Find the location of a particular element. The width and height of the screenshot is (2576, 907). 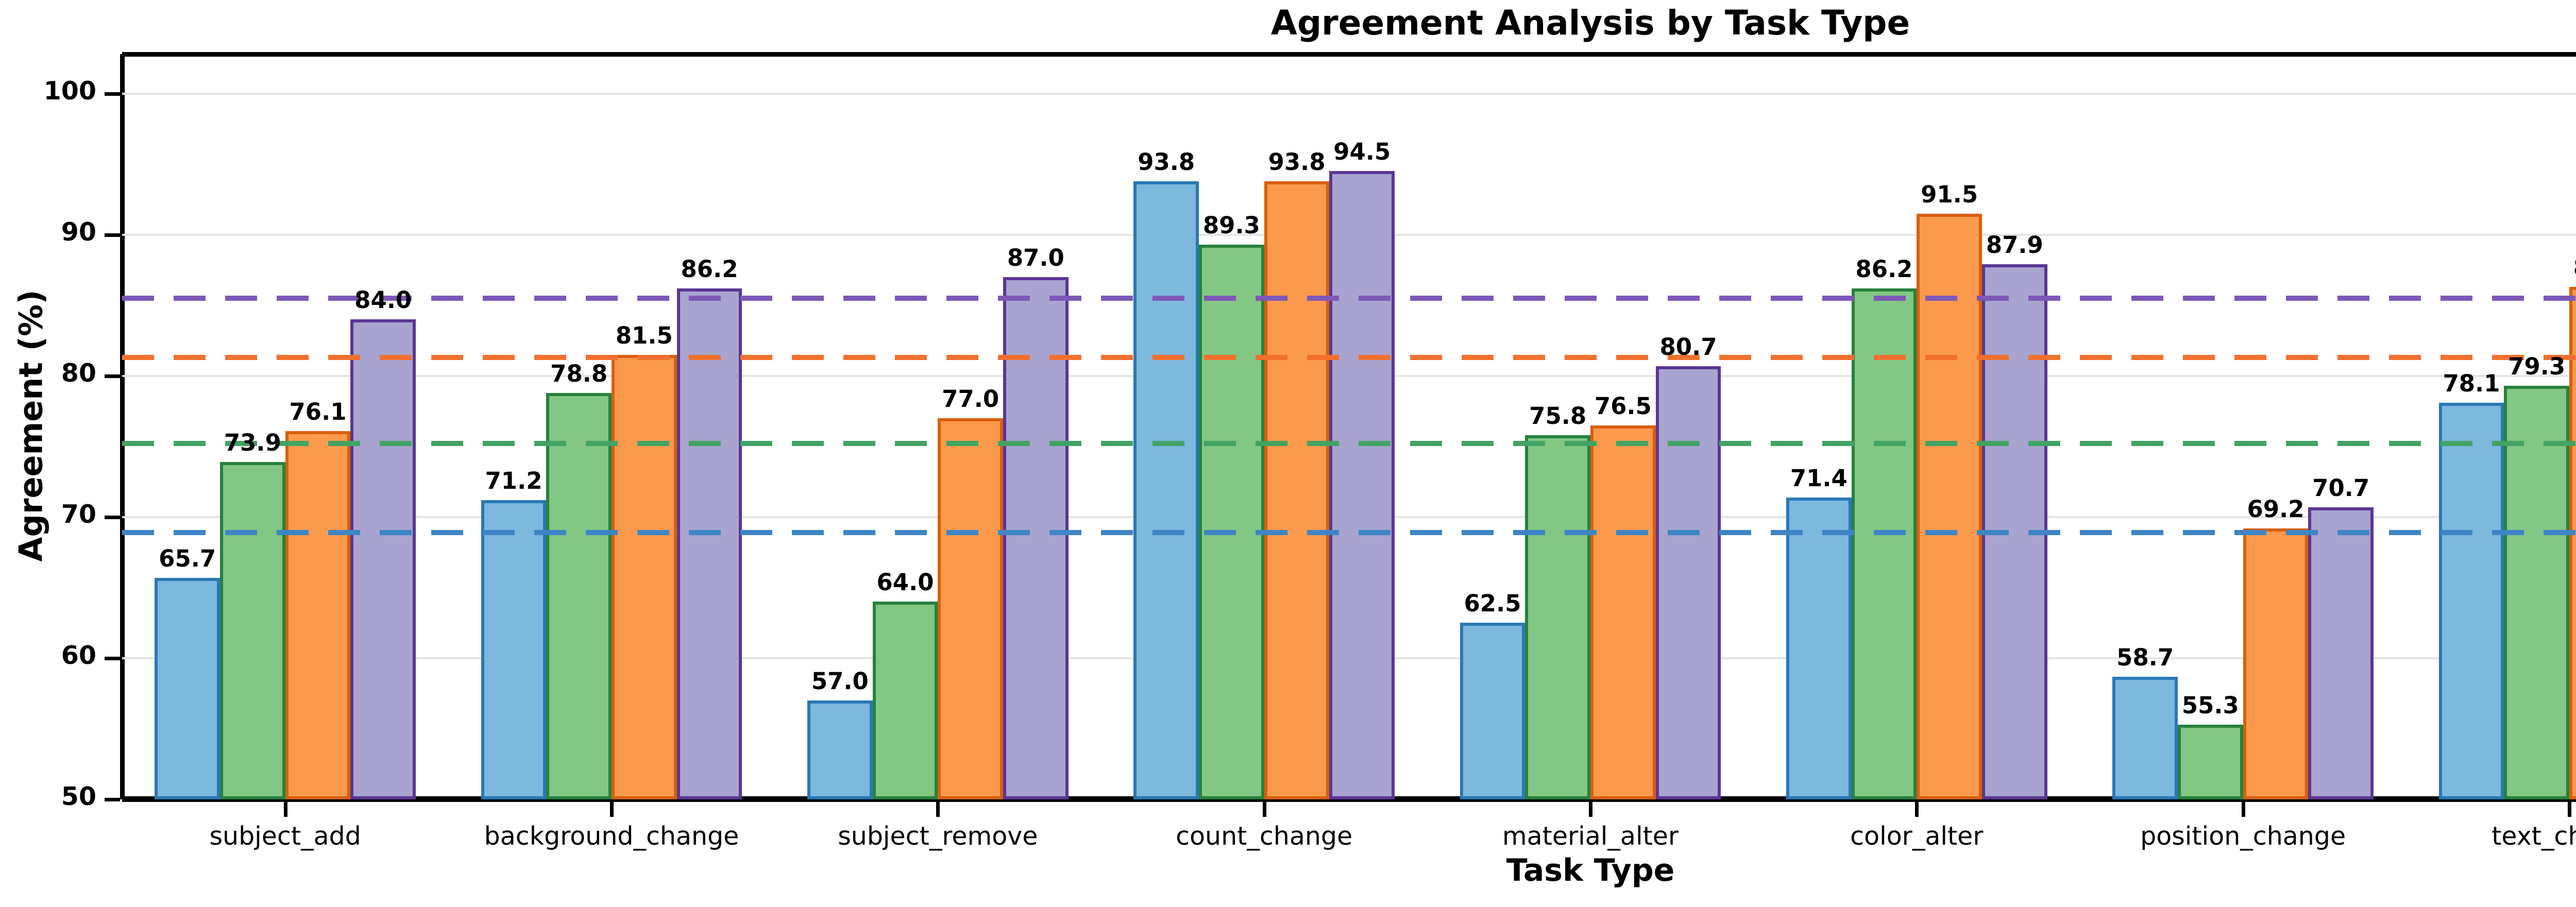

x-tick-label: background_change is located at coordinates (611, 836).